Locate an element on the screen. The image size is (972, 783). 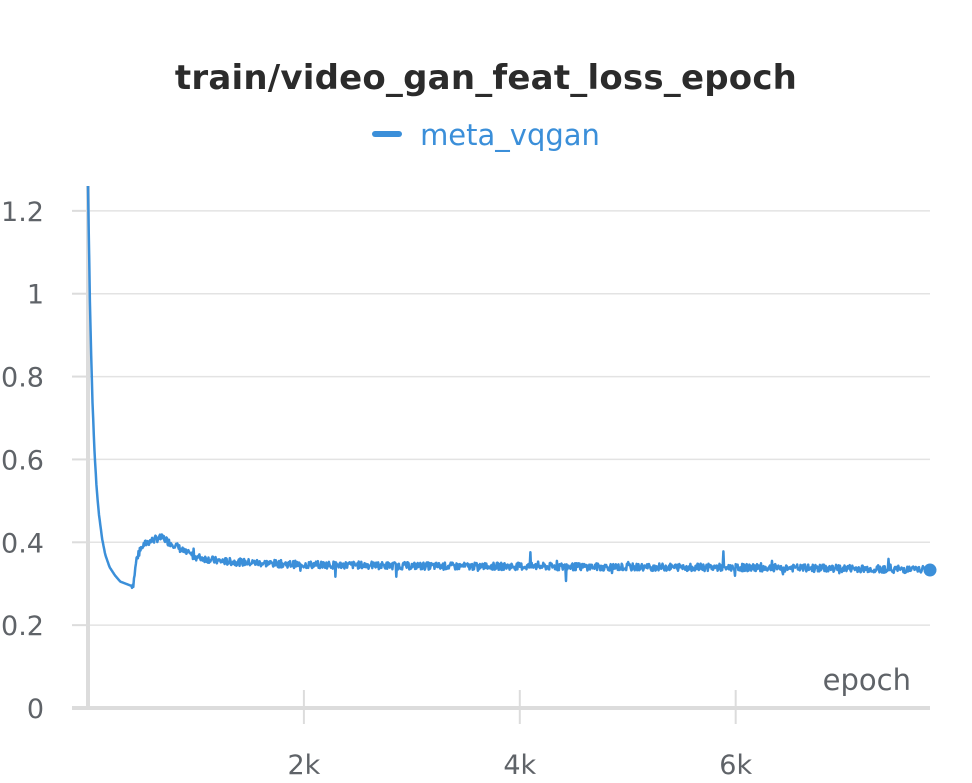
chart-title: train/video_gan_feat_loss_epoch is located at coordinates (486, 78).